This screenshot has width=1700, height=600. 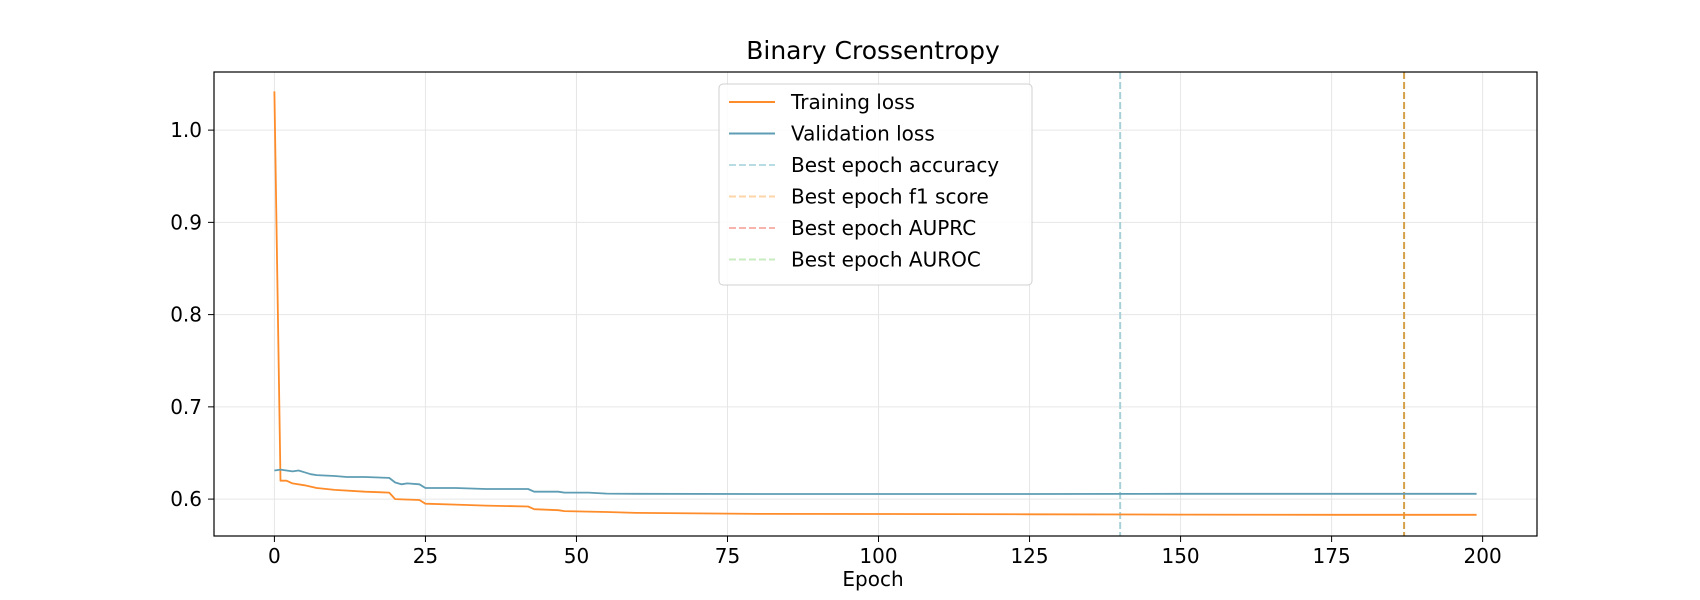 What do you see at coordinates (1029, 556) in the screenshot?
I see `x-tick-label: 125` at bounding box center [1029, 556].